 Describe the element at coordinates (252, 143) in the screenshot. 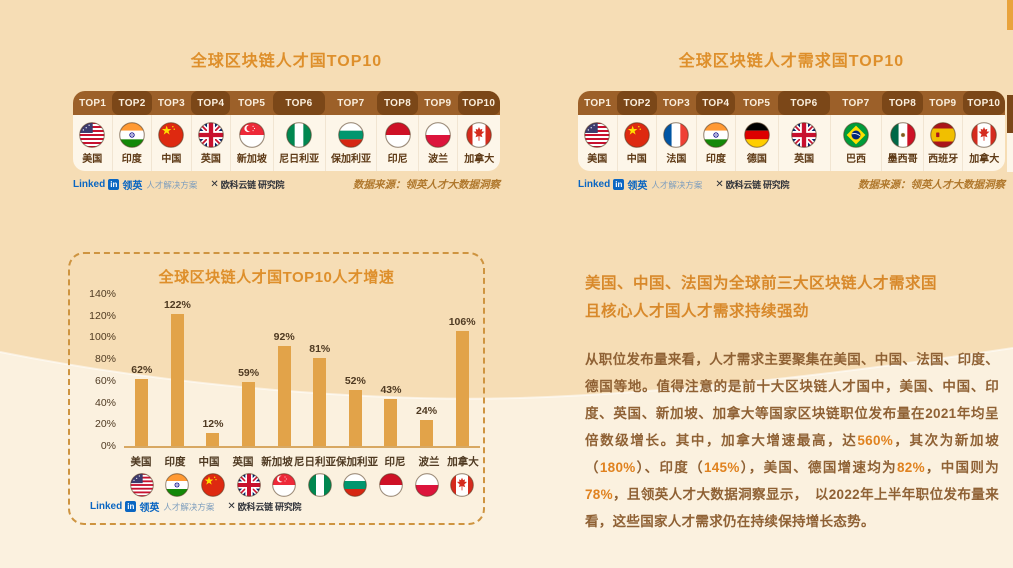

I see `talent-country-cell-sg: 新加坡` at that location.